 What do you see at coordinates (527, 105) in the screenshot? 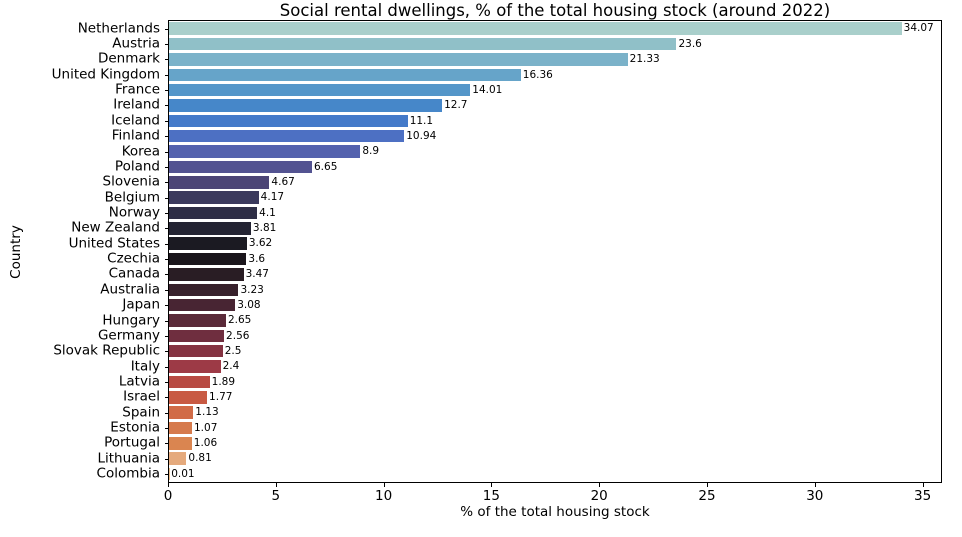
I see `bar-row: Ireland 12.7` at bounding box center [527, 105].